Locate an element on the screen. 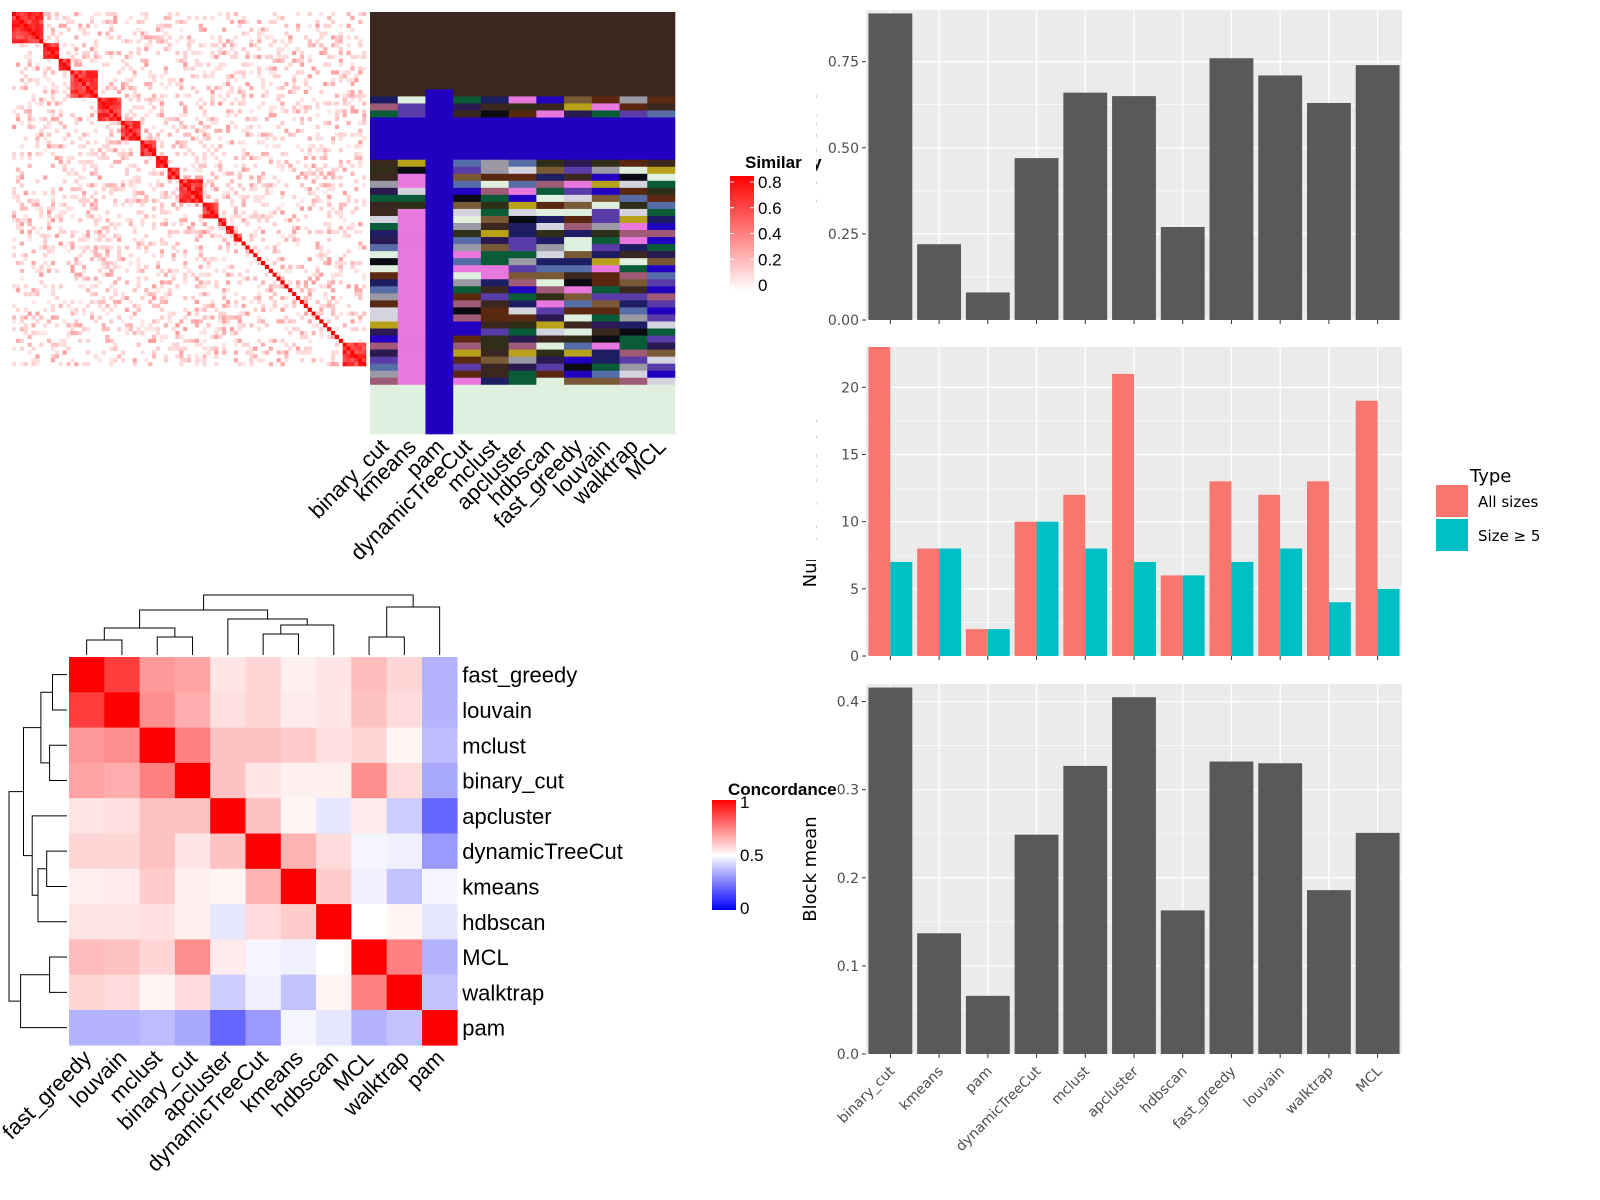  bar is located at coordinates (1036, 239).